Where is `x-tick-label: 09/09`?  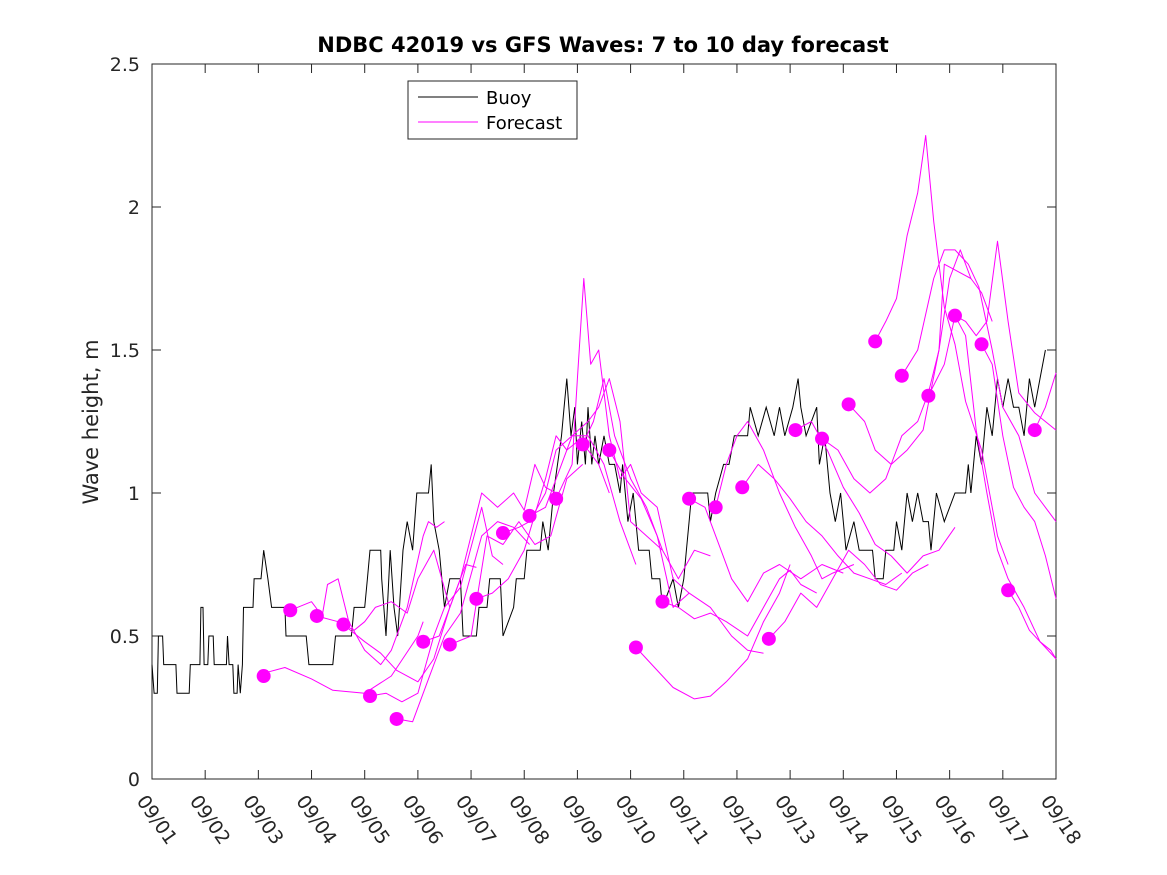 x-tick-label: 09/09 is located at coordinates (581, 819).